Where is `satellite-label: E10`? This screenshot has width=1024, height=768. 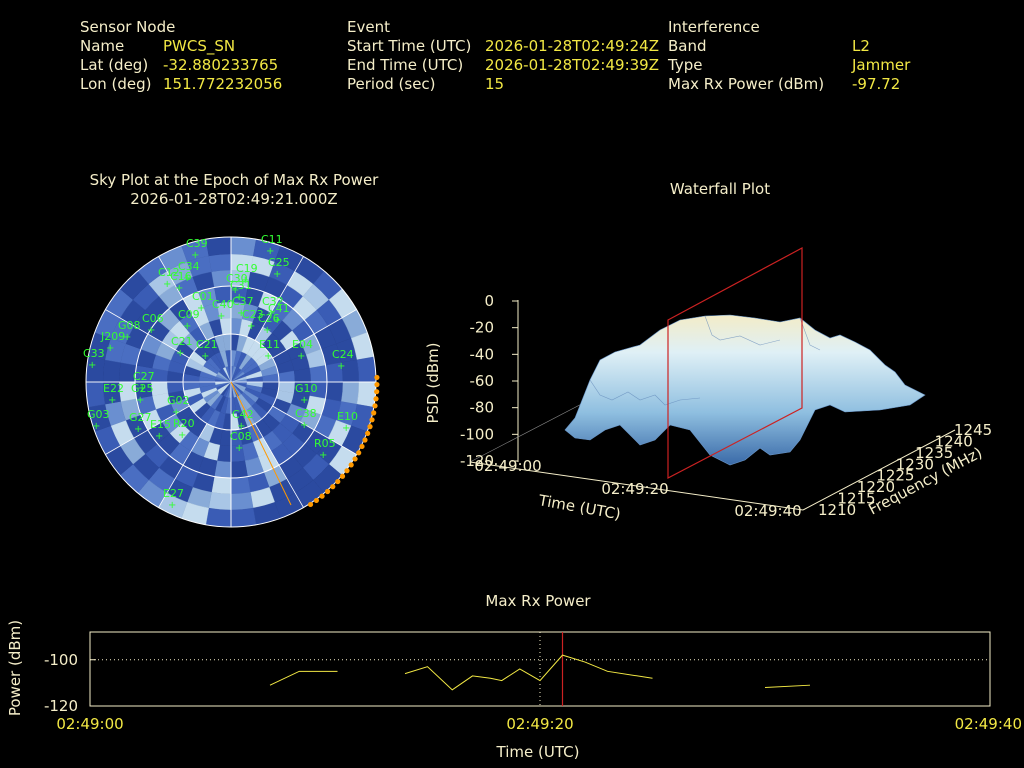 satellite-label: E10 is located at coordinates (347, 416).